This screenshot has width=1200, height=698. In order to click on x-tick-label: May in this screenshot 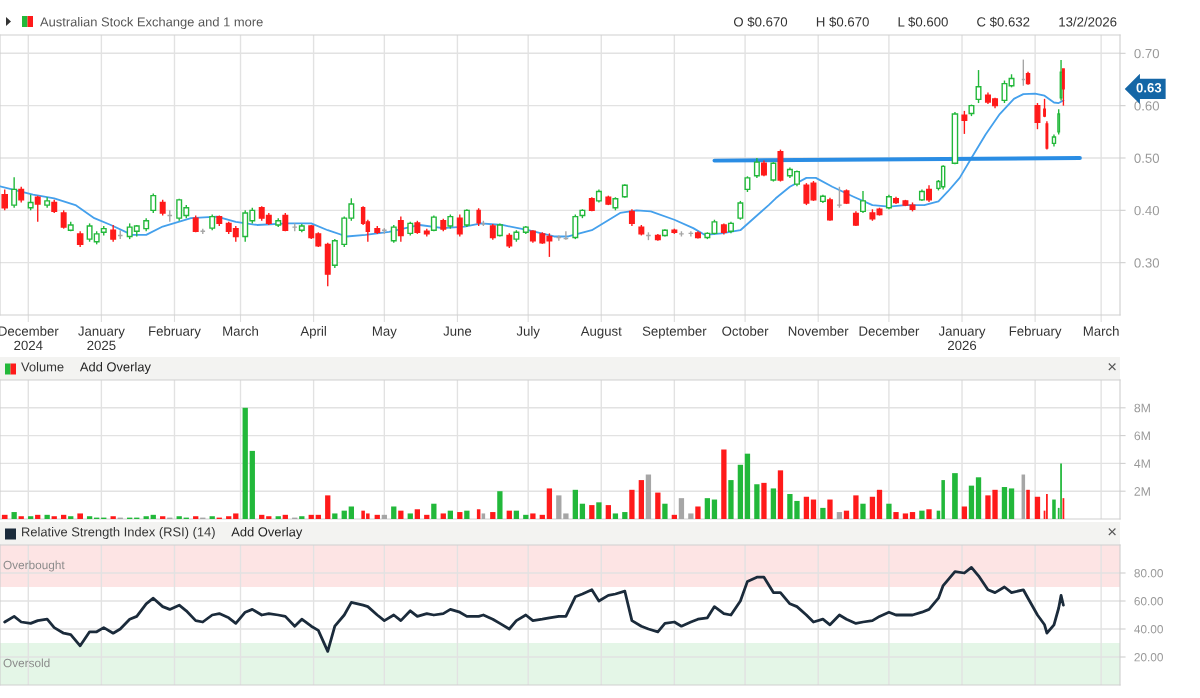, I will do `click(384, 332)`.